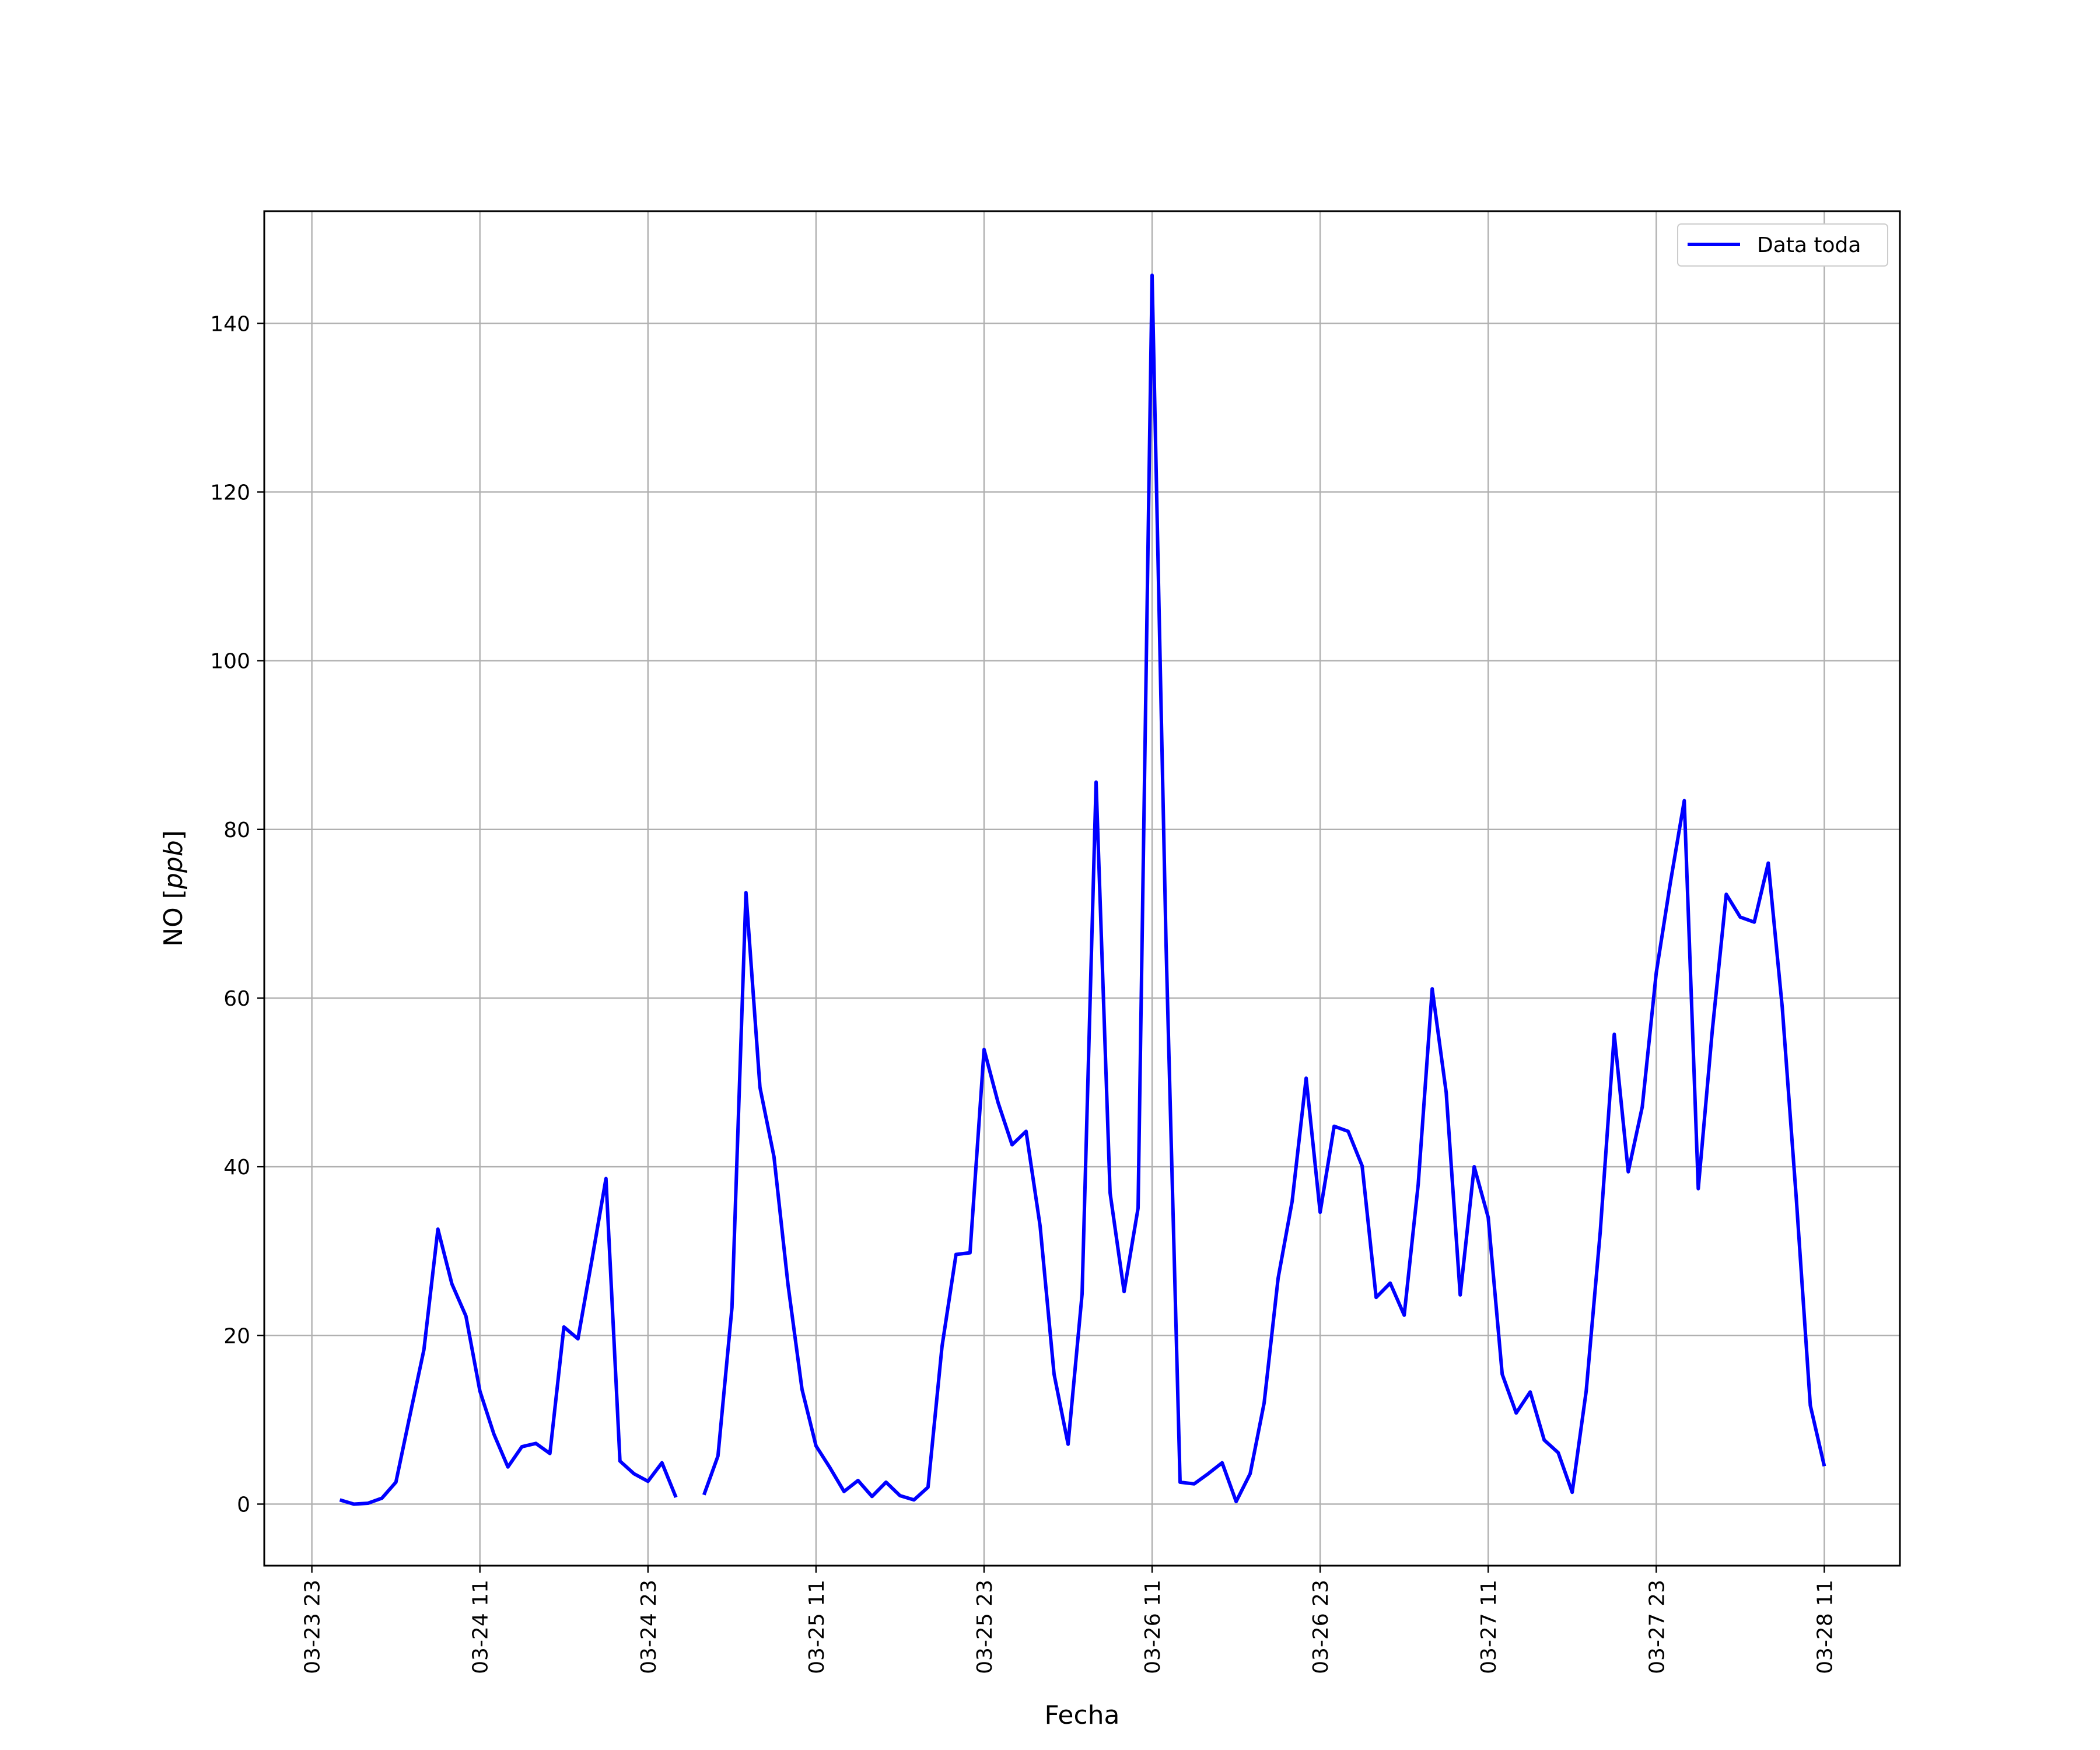  Describe the element at coordinates (817, 1627) in the screenshot. I see `x-tick-label: 03-25 11` at that location.